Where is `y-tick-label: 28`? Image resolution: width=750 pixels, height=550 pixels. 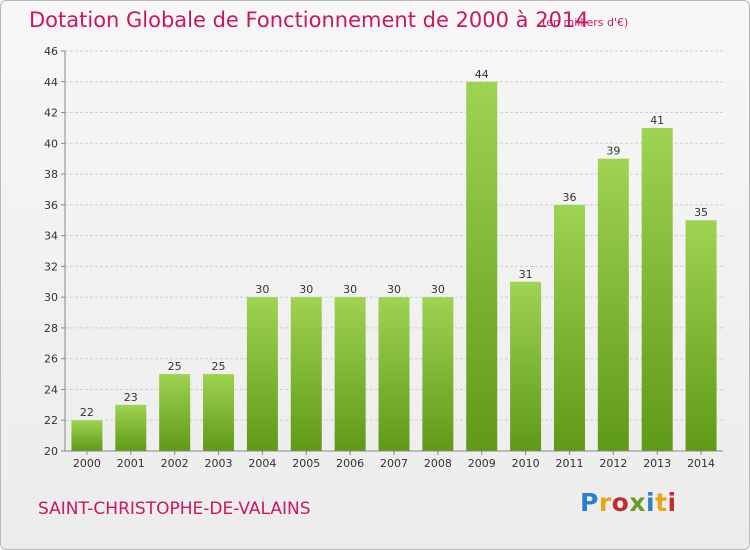 y-tick-label: 28 is located at coordinates (51, 328).